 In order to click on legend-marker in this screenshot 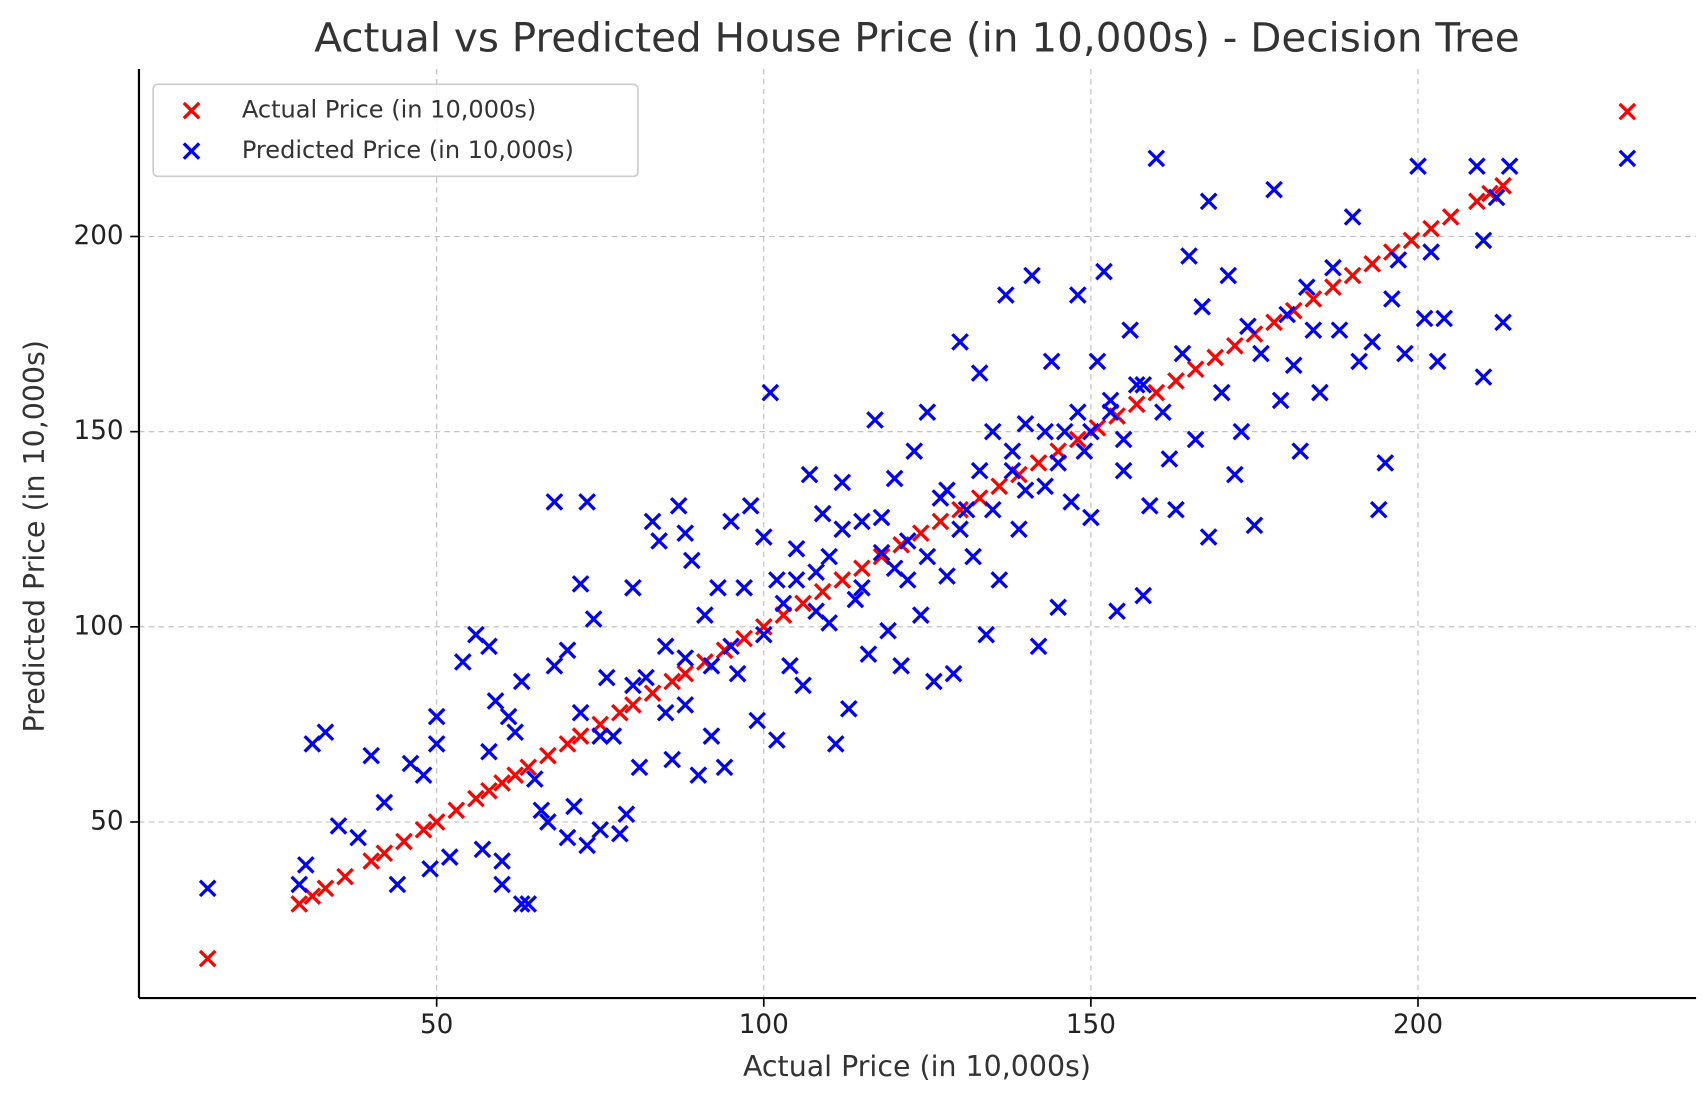, I will do `click(191, 151)`.